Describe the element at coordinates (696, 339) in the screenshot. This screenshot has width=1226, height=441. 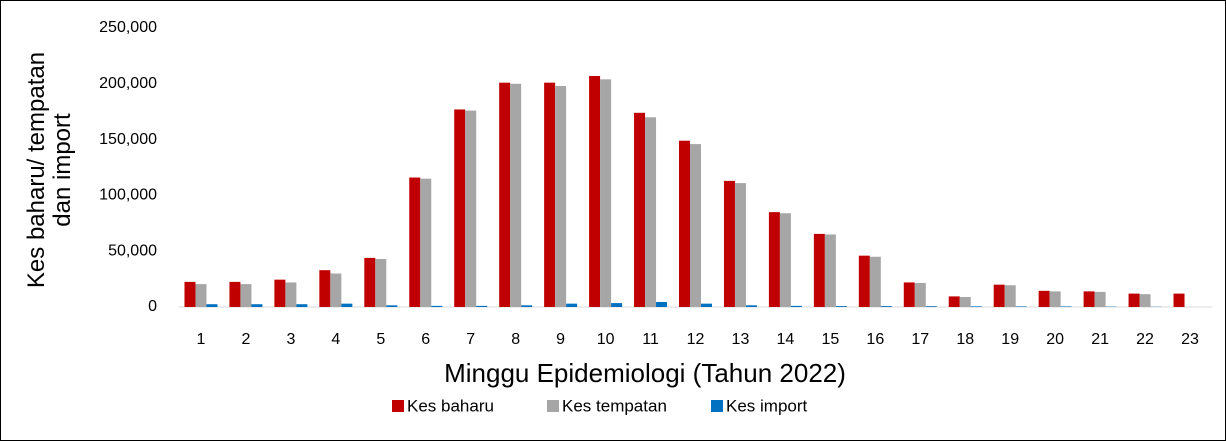
I see `x-tick-label: 12` at that location.